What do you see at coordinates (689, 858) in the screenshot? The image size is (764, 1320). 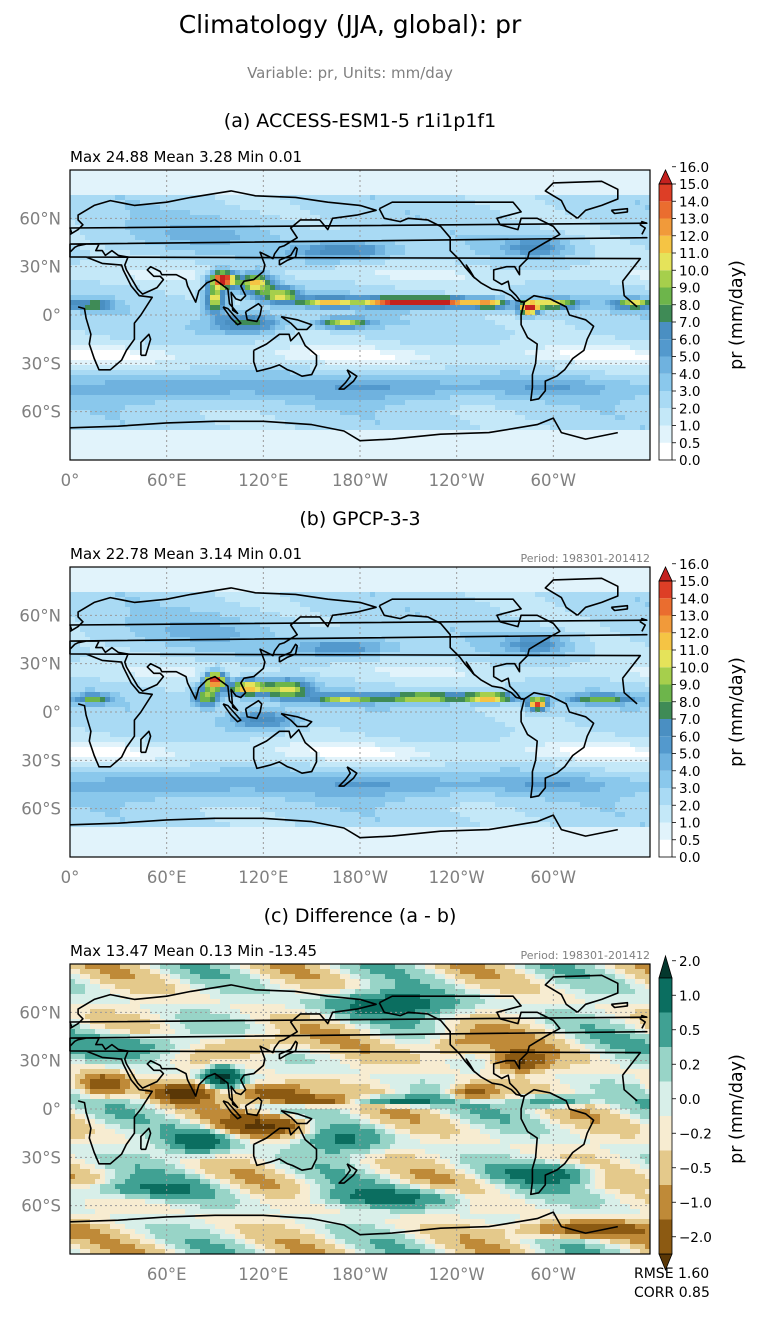 I see `colorbar-tick-b: 0.0` at bounding box center [689, 858].